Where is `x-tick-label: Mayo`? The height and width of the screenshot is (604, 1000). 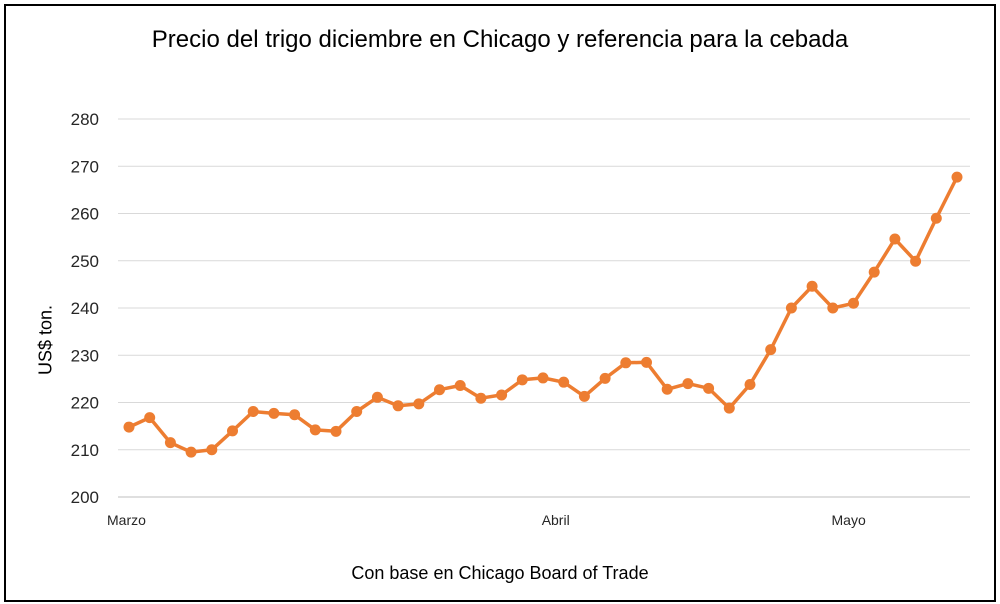 x-tick-label: Mayo is located at coordinates (849, 520).